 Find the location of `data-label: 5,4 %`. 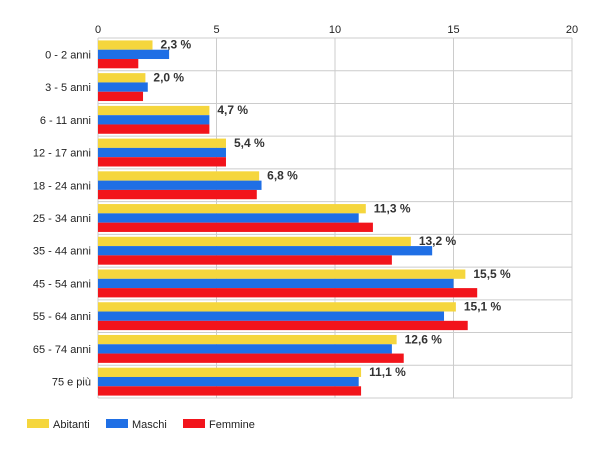

data-label: 5,4 % is located at coordinates (249, 143).